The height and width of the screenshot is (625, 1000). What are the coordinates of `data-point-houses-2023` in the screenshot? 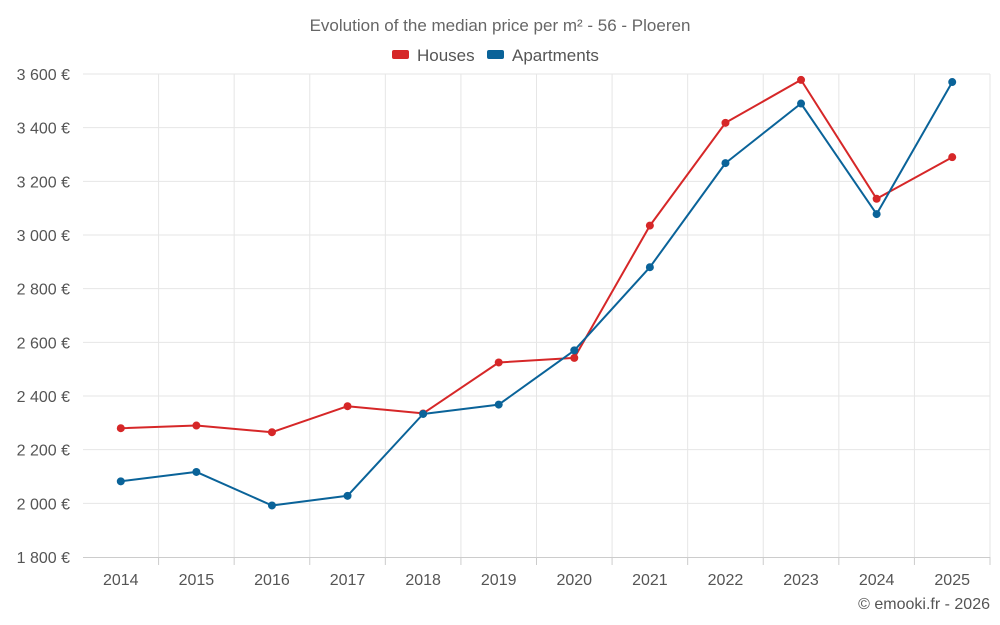 It's located at (801, 79).